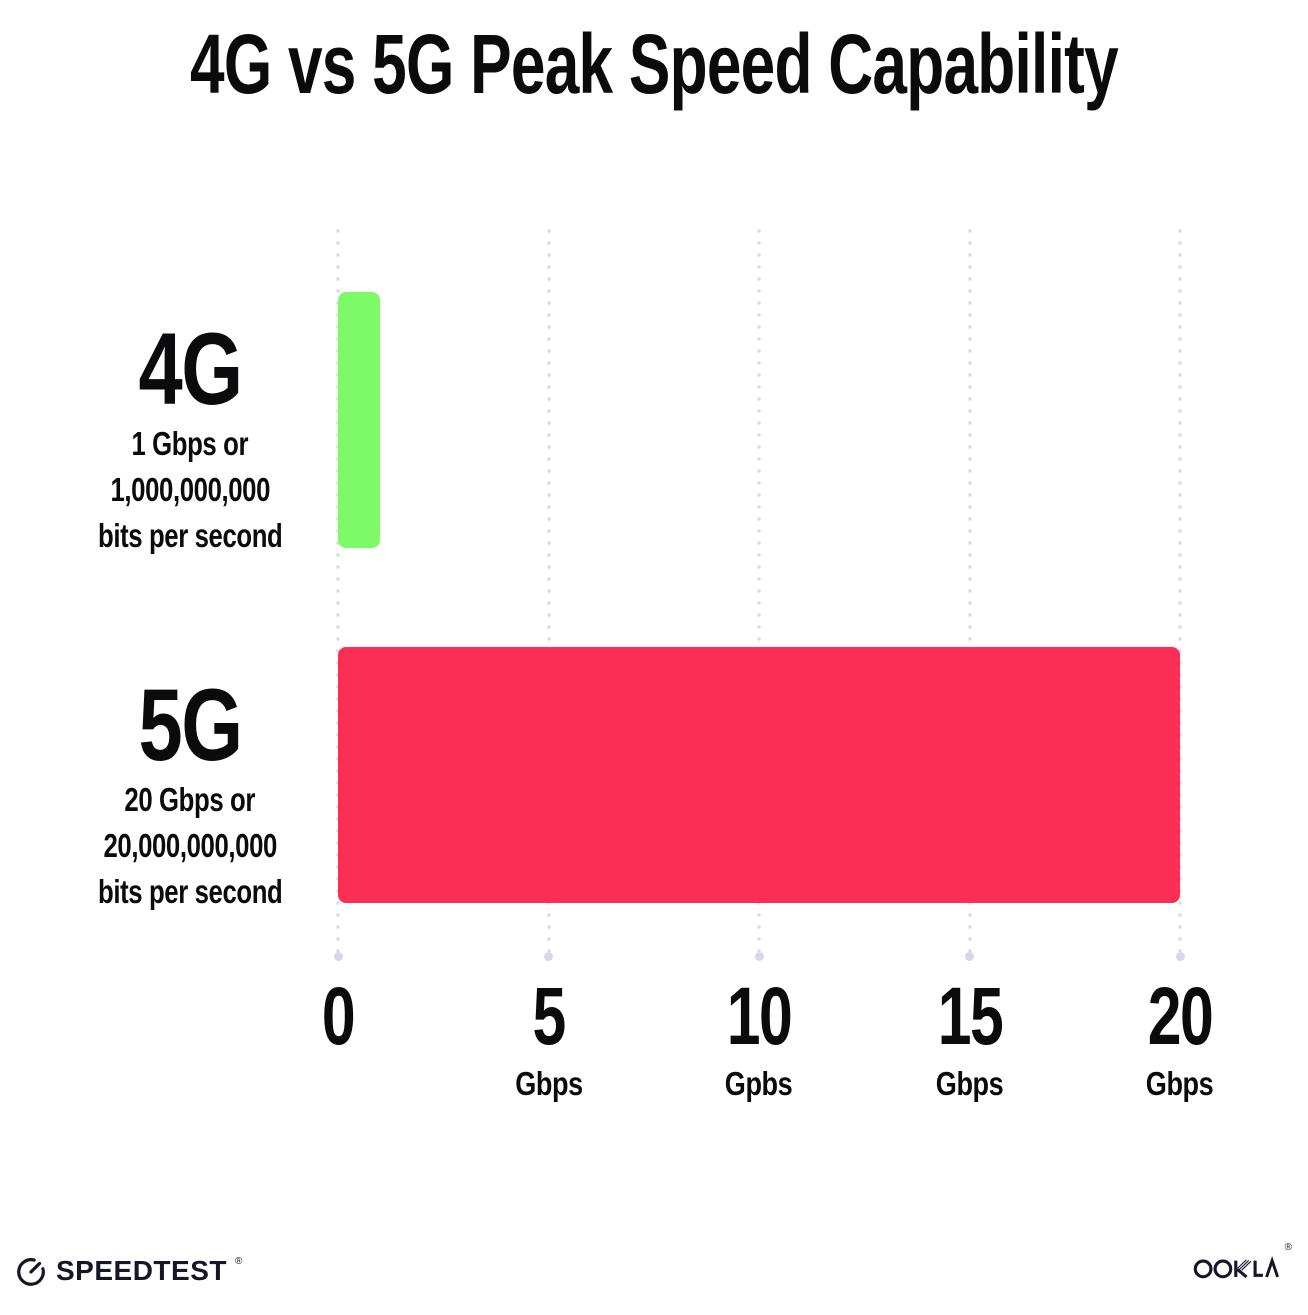 Image resolution: width=1308 pixels, height=1315 pixels. I want to click on chart-title-text: 4G vs 5G Peak Speed Capability, so click(654, 64).